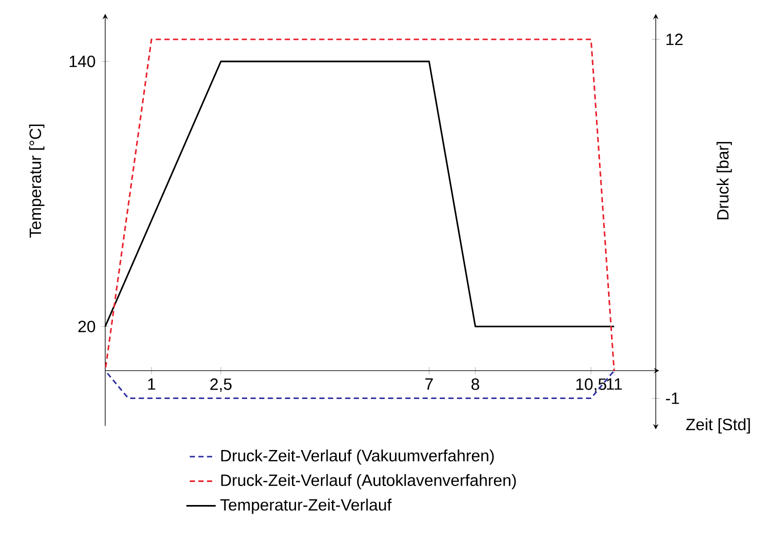 This screenshot has height=536, width=783. I want to click on x-tick-label: 1, so click(152, 384).